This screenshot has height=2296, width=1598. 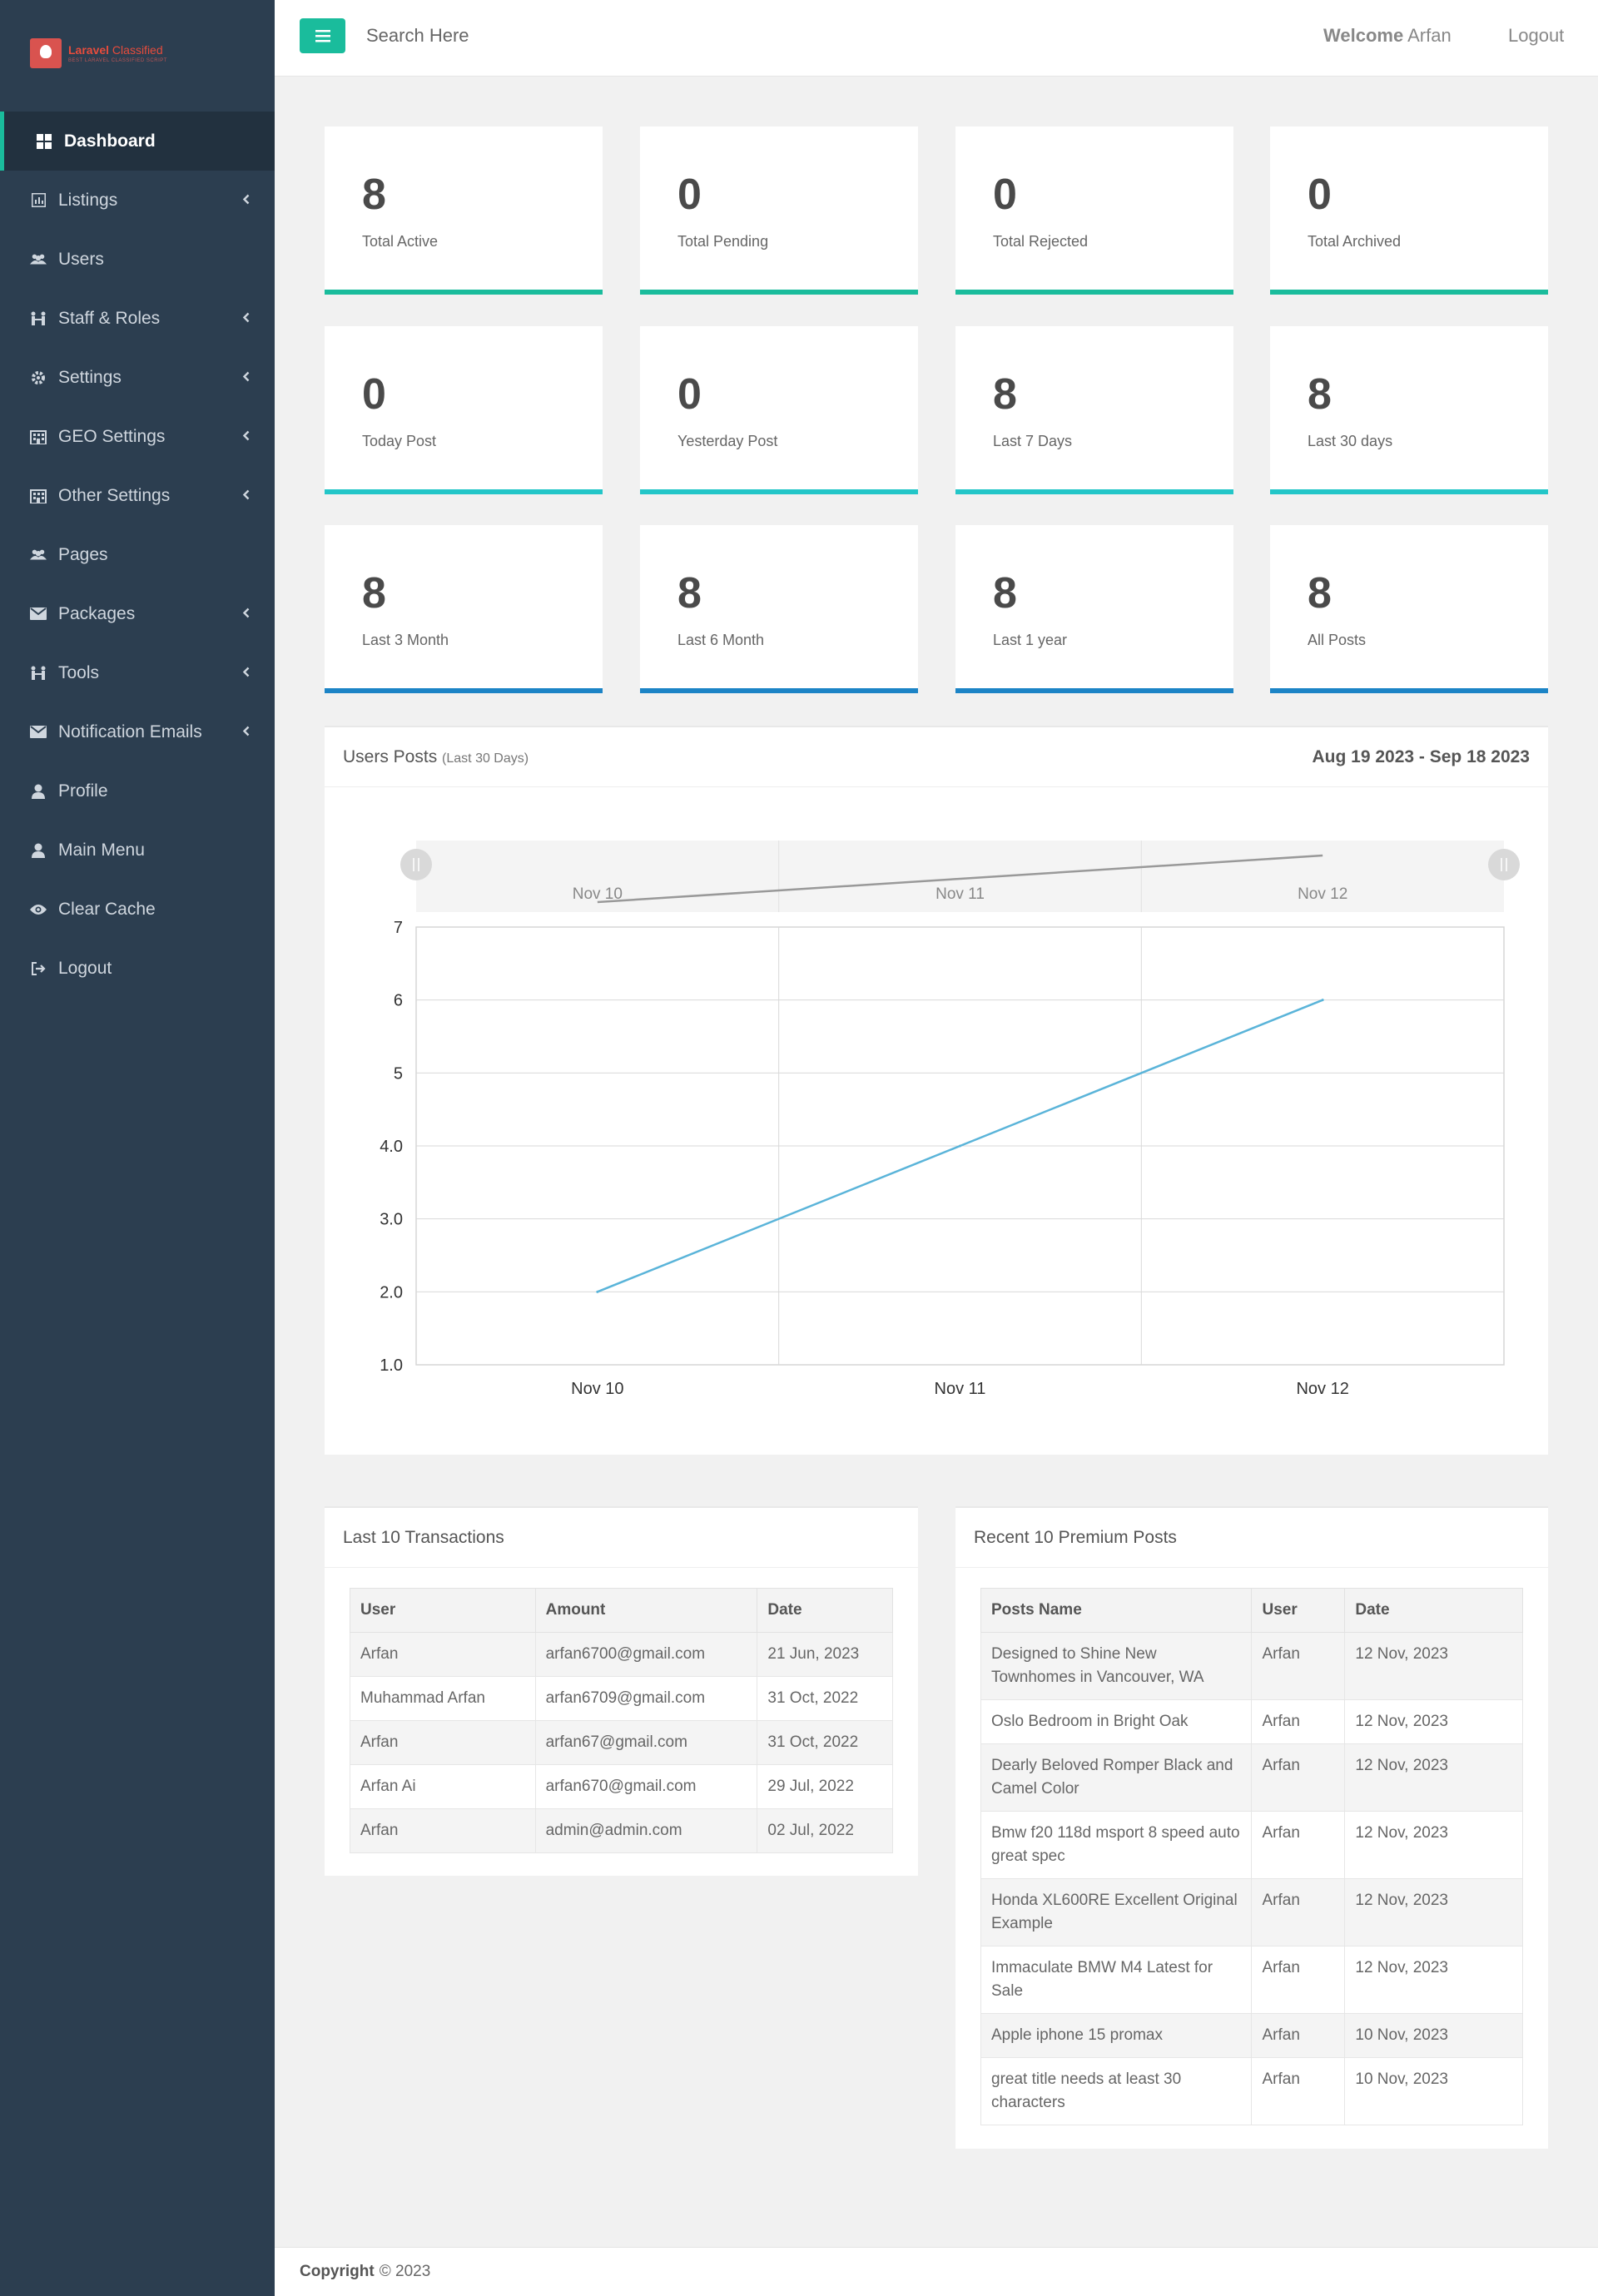 What do you see at coordinates (532, 36) in the screenshot?
I see `search-input` at bounding box center [532, 36].